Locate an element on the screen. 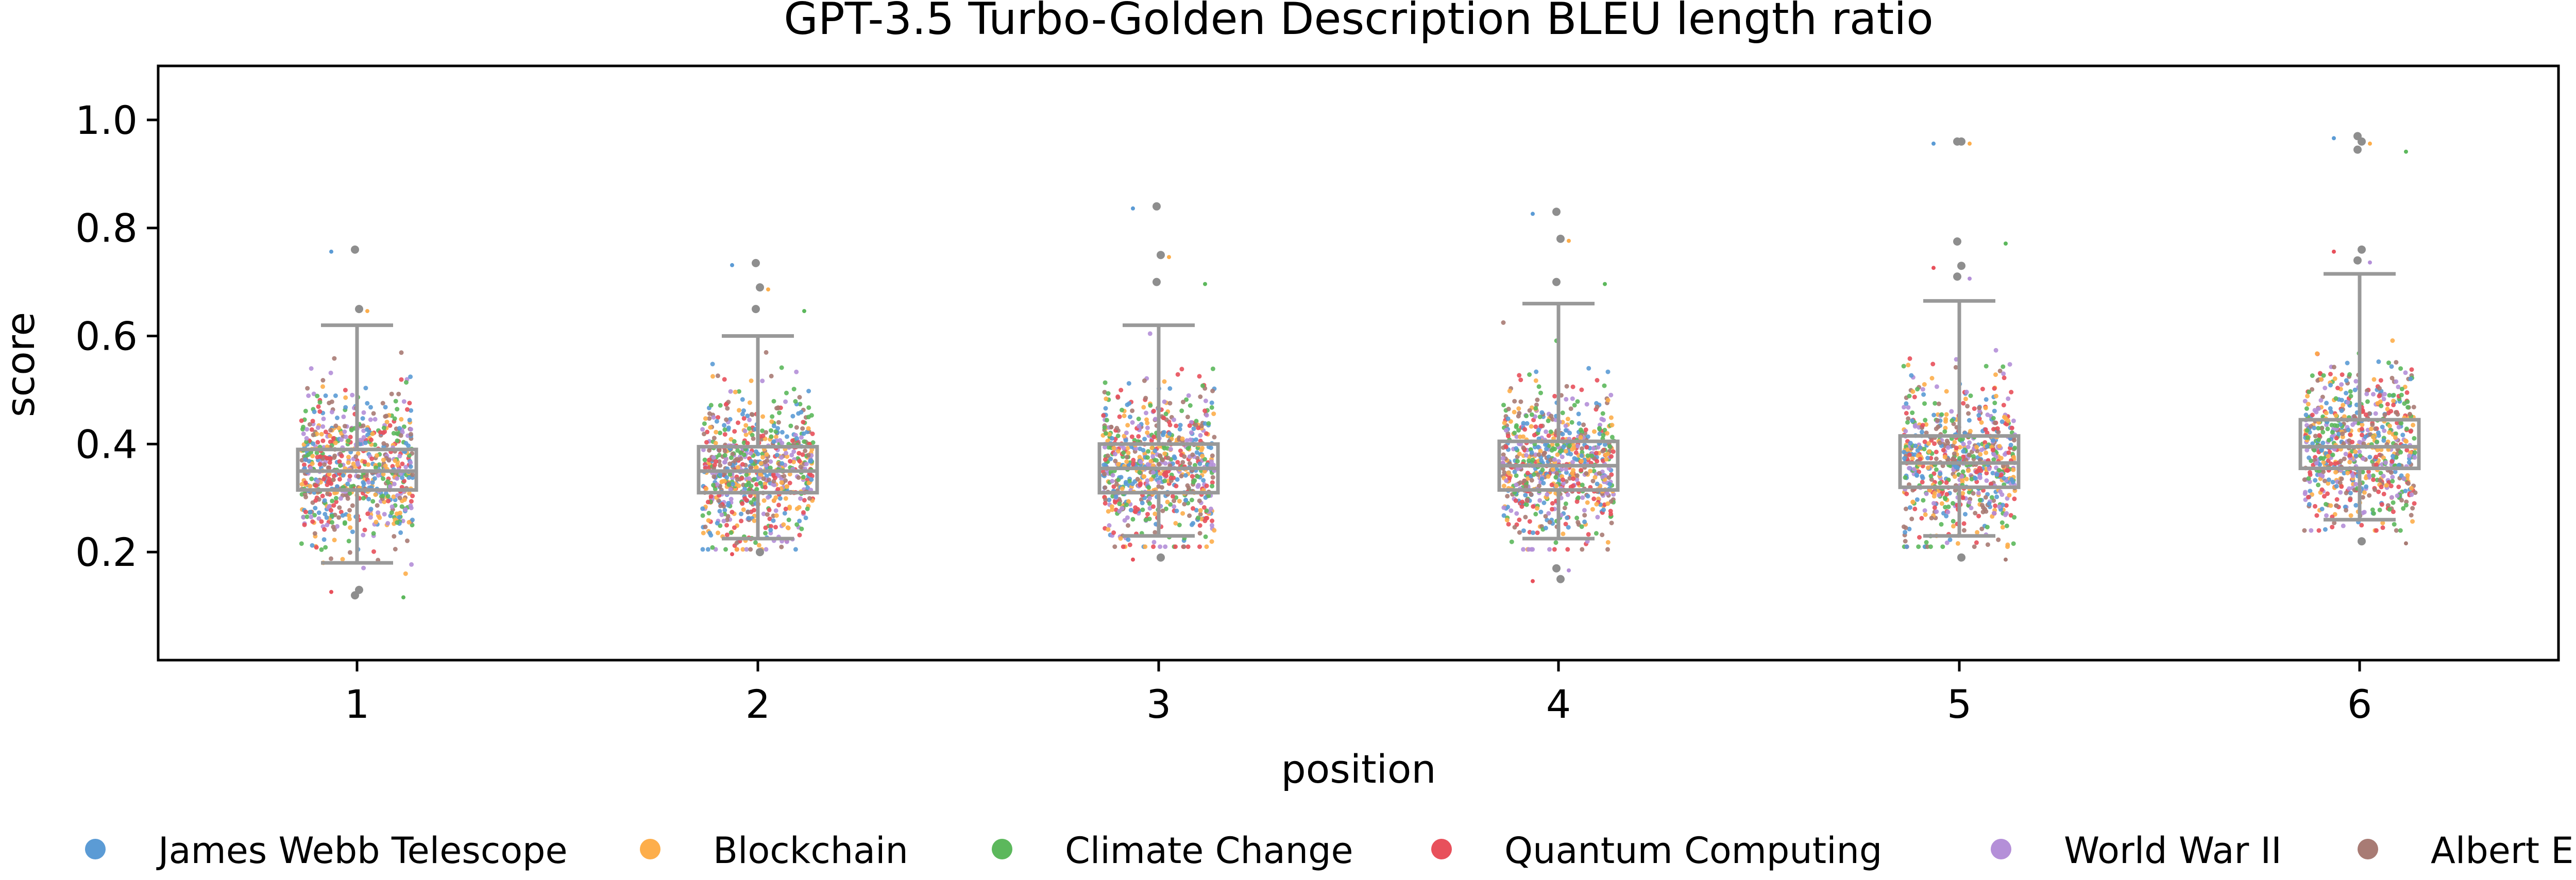  legend-label: Climate Change is located at coordinates (1209, 851).